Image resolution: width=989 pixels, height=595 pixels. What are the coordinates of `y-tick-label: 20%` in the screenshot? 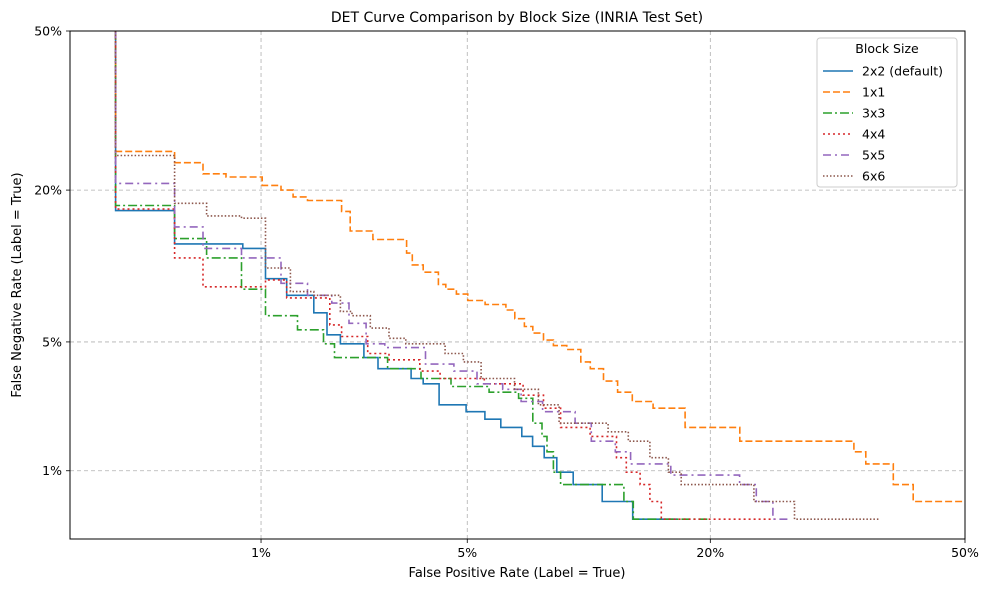 It's located at (48, 190).